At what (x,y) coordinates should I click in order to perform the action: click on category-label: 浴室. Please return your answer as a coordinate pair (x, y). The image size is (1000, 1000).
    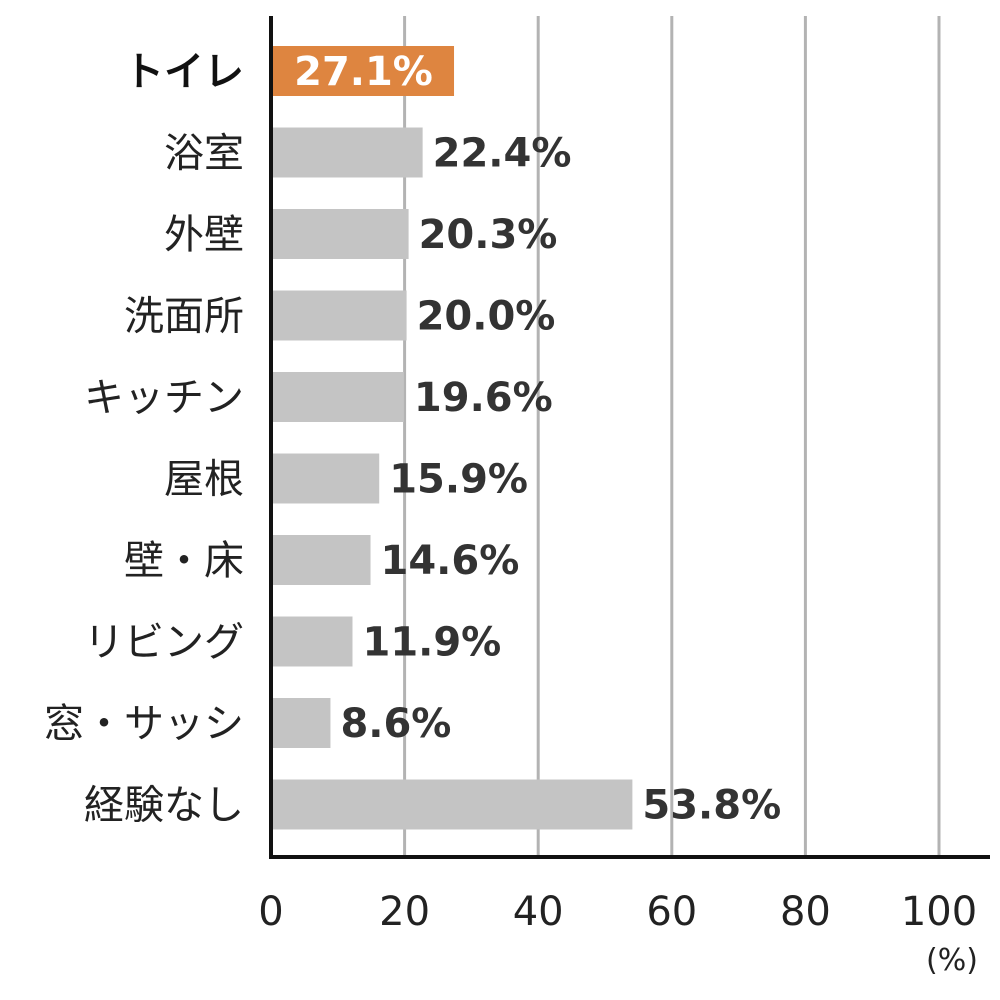
    Looking at the image, I should click on (204, 154).